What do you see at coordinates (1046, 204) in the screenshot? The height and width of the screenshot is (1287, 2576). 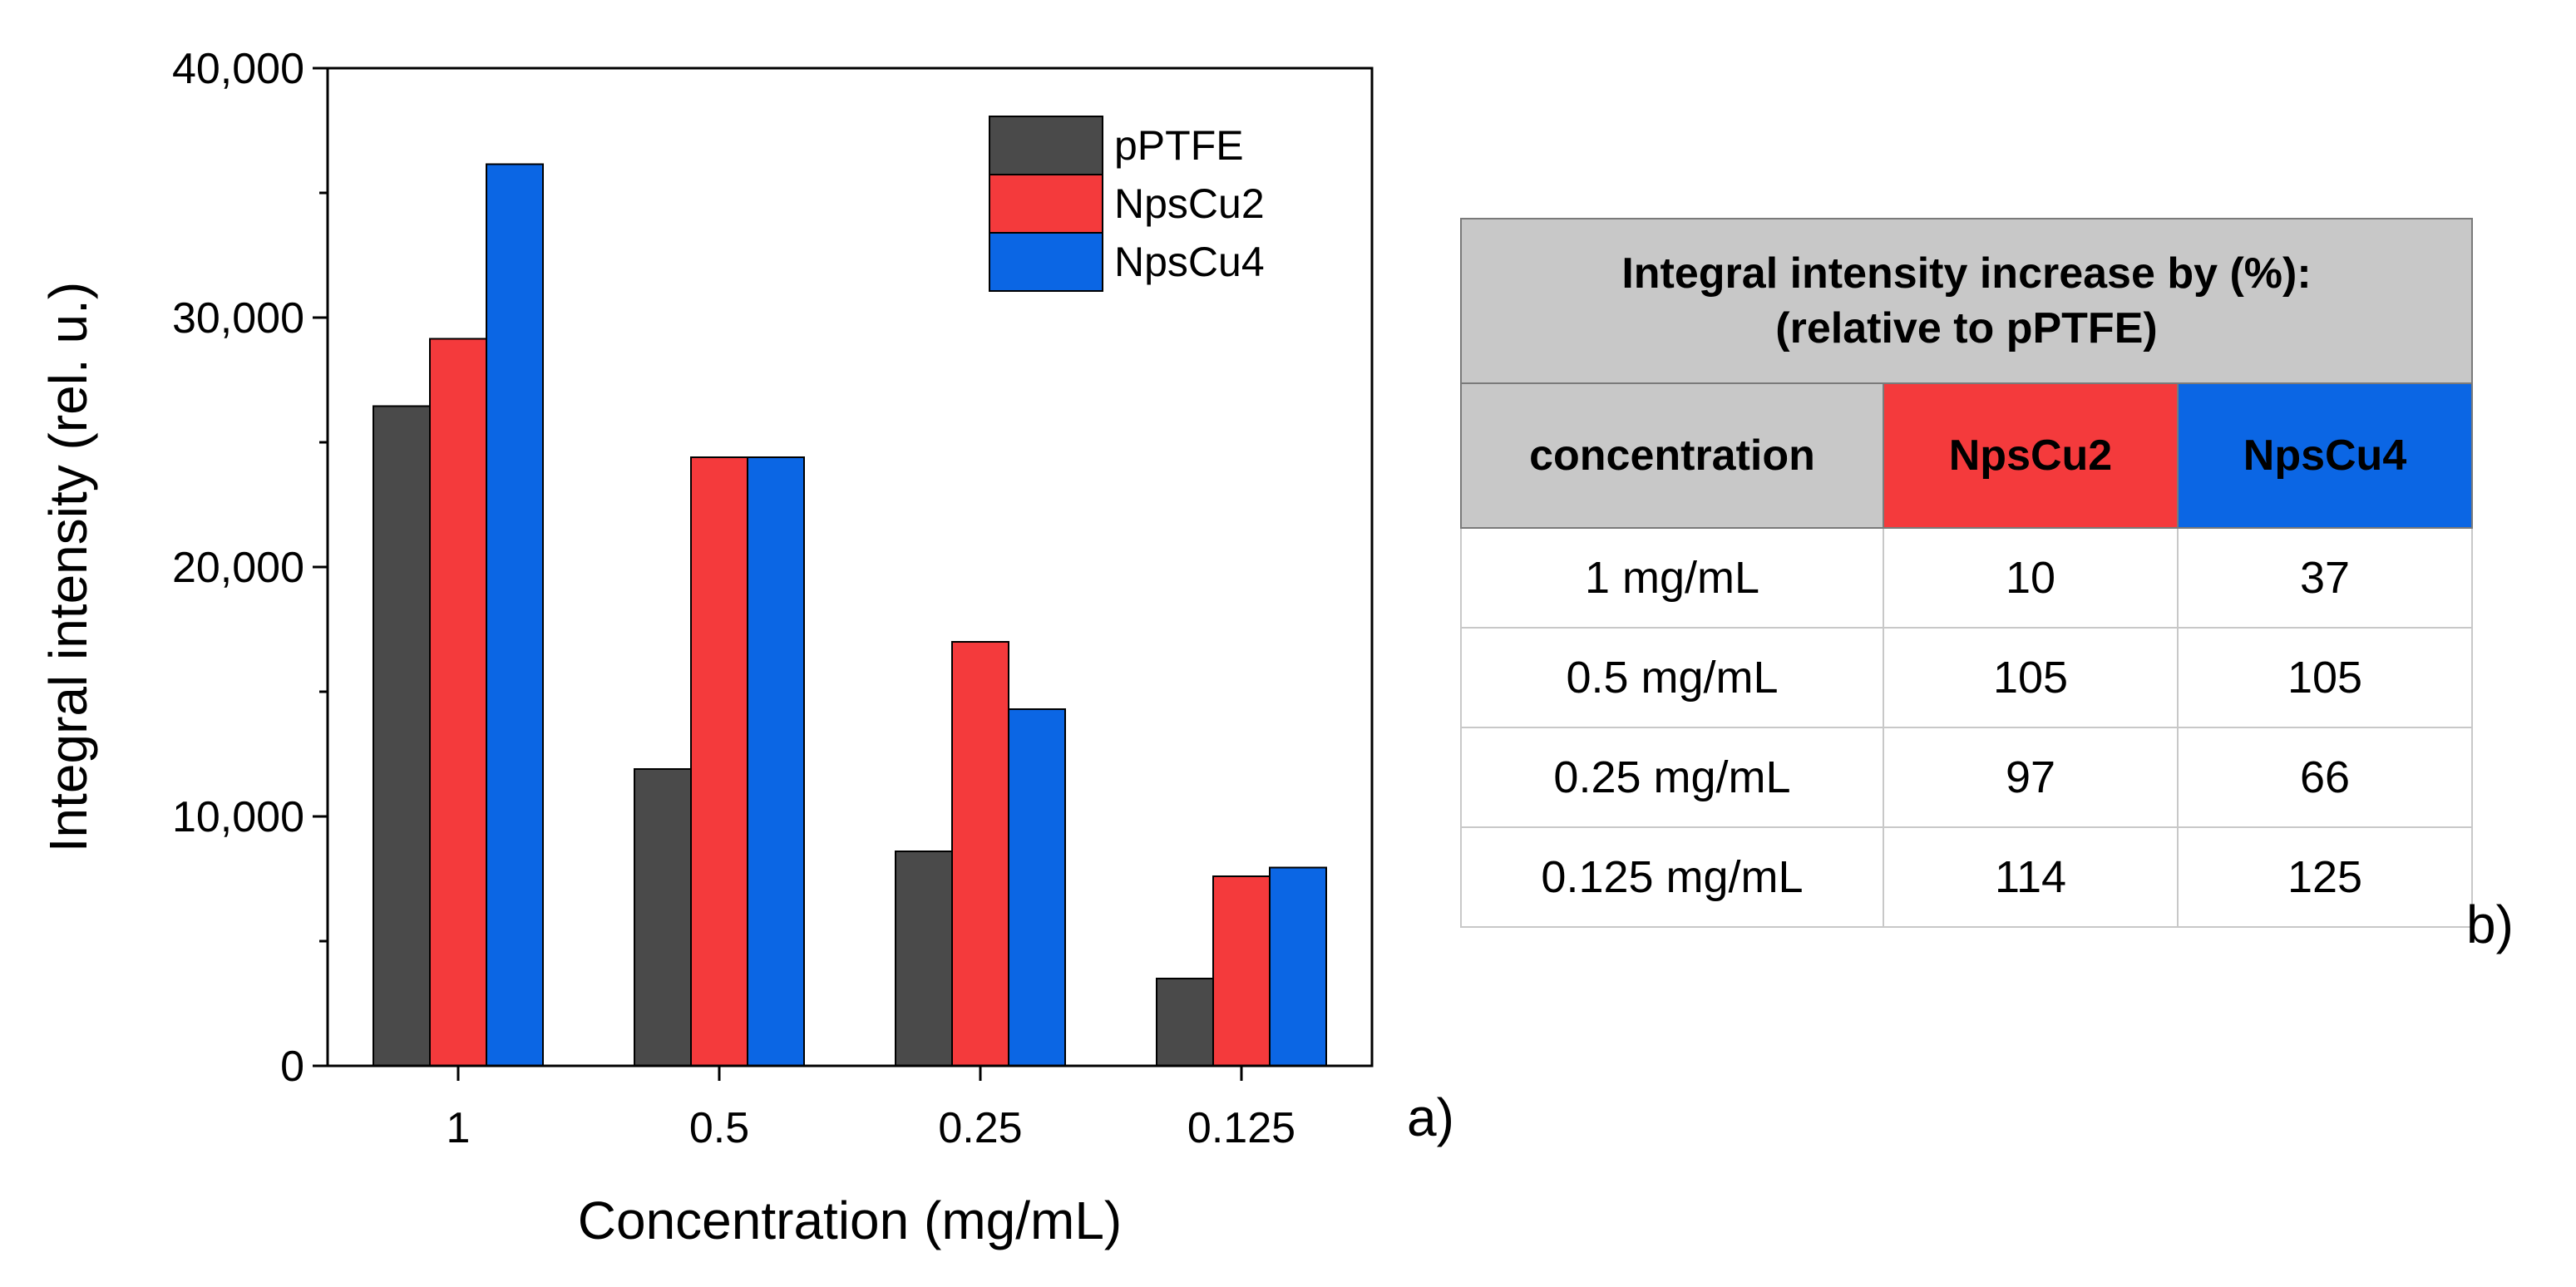 I see `legend-swatch-npscu2` at bounding box center [1046, 204].